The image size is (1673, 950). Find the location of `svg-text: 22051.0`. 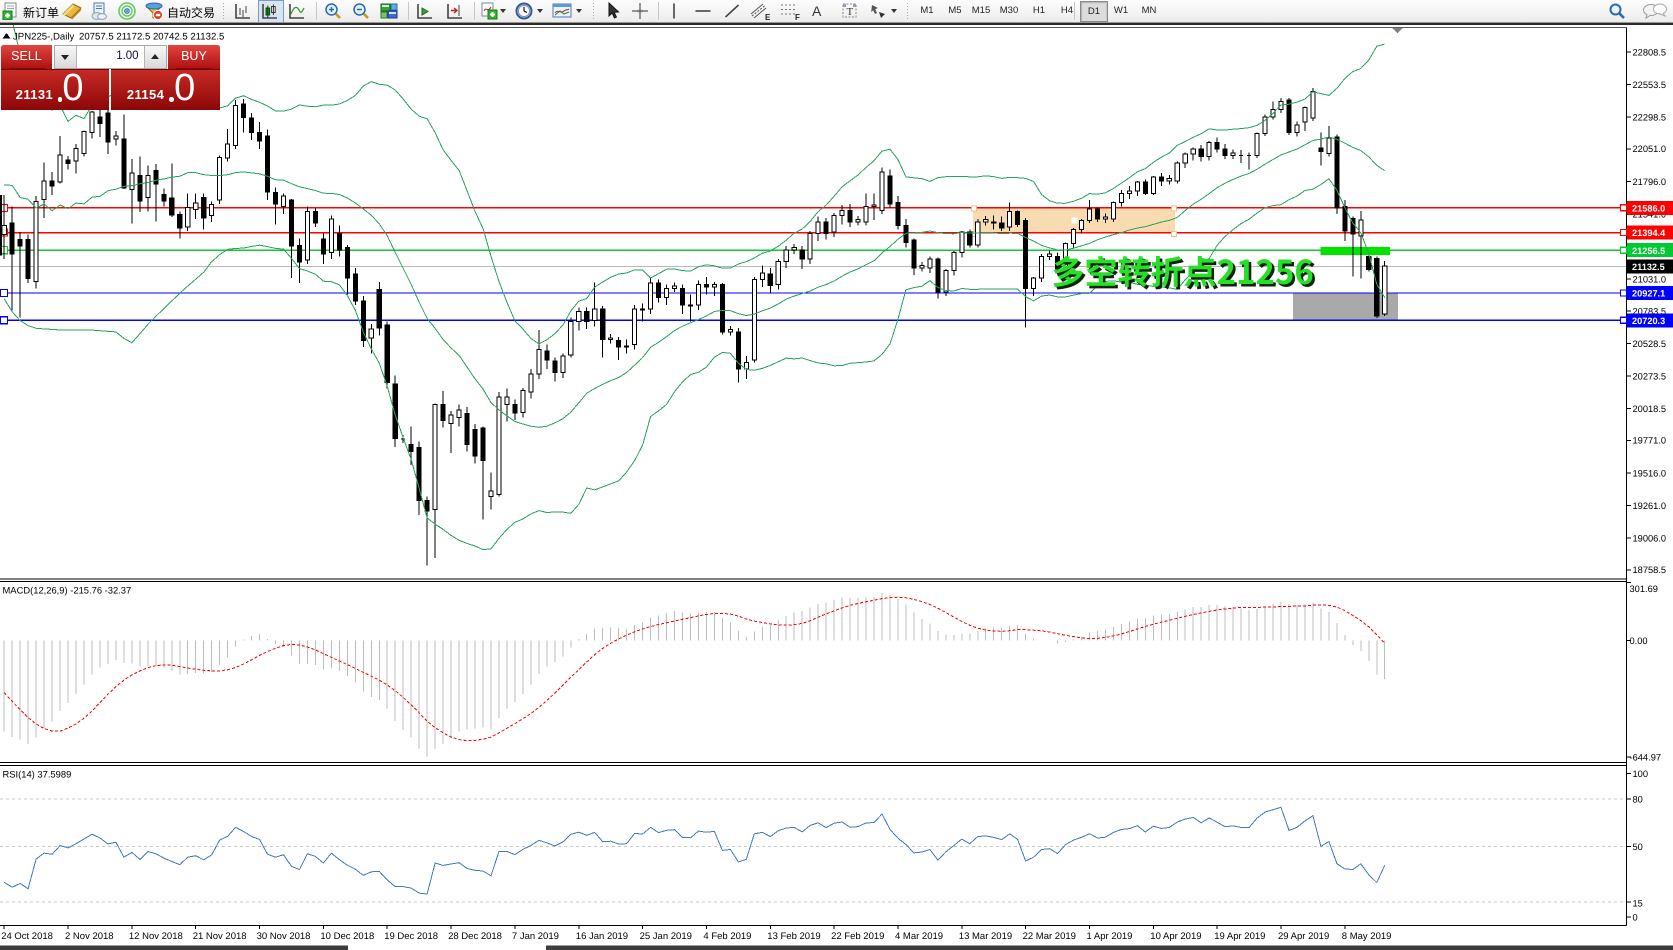

svg-text: 22051.0 is located at coordinates (1650, 149).